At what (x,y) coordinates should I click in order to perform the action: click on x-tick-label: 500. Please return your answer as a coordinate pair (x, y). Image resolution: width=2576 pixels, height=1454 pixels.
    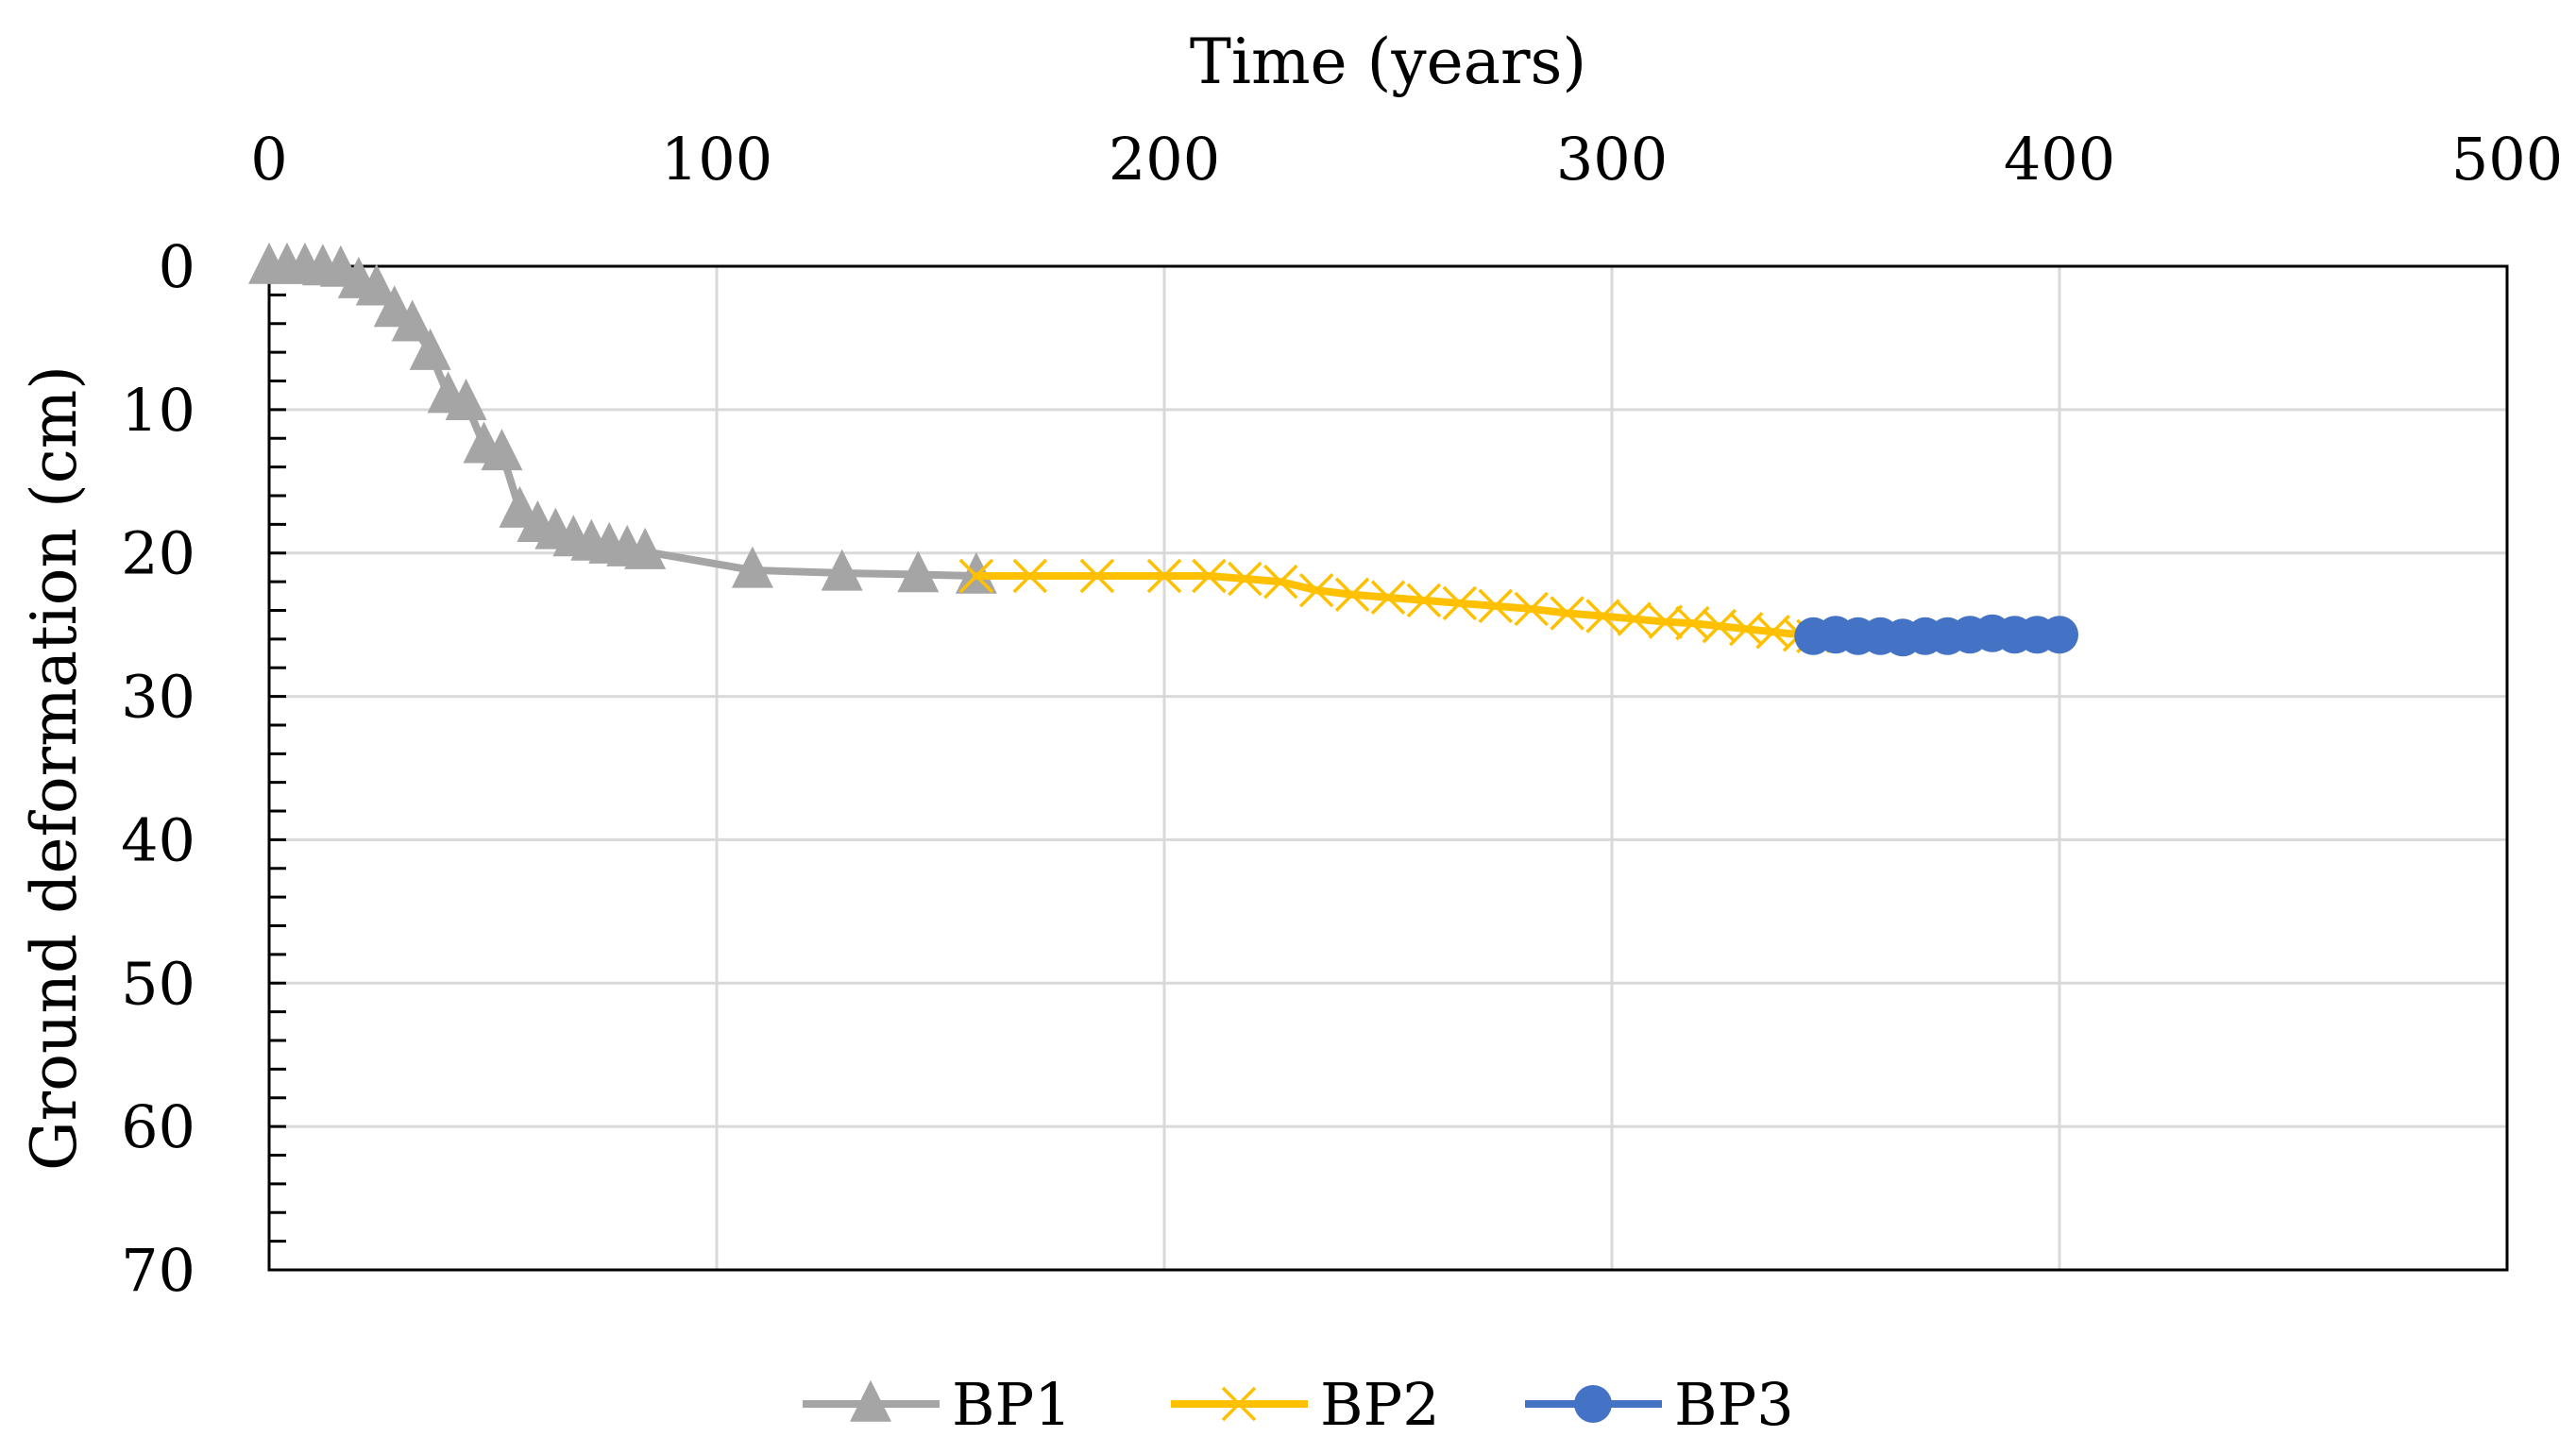
    Looking at the image, I should click on (2507, 160).